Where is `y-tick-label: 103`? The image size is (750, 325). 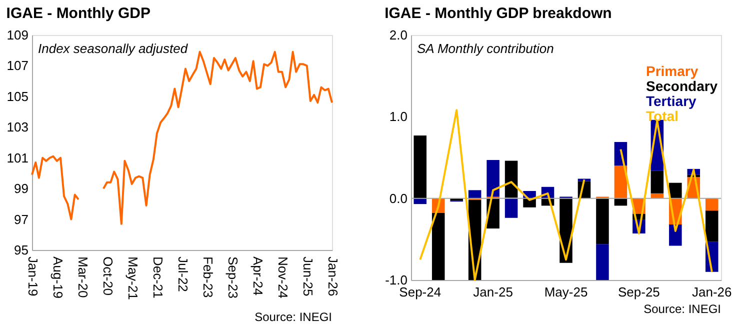
y-tick-label: 103 is located at coordinates (17, 127).